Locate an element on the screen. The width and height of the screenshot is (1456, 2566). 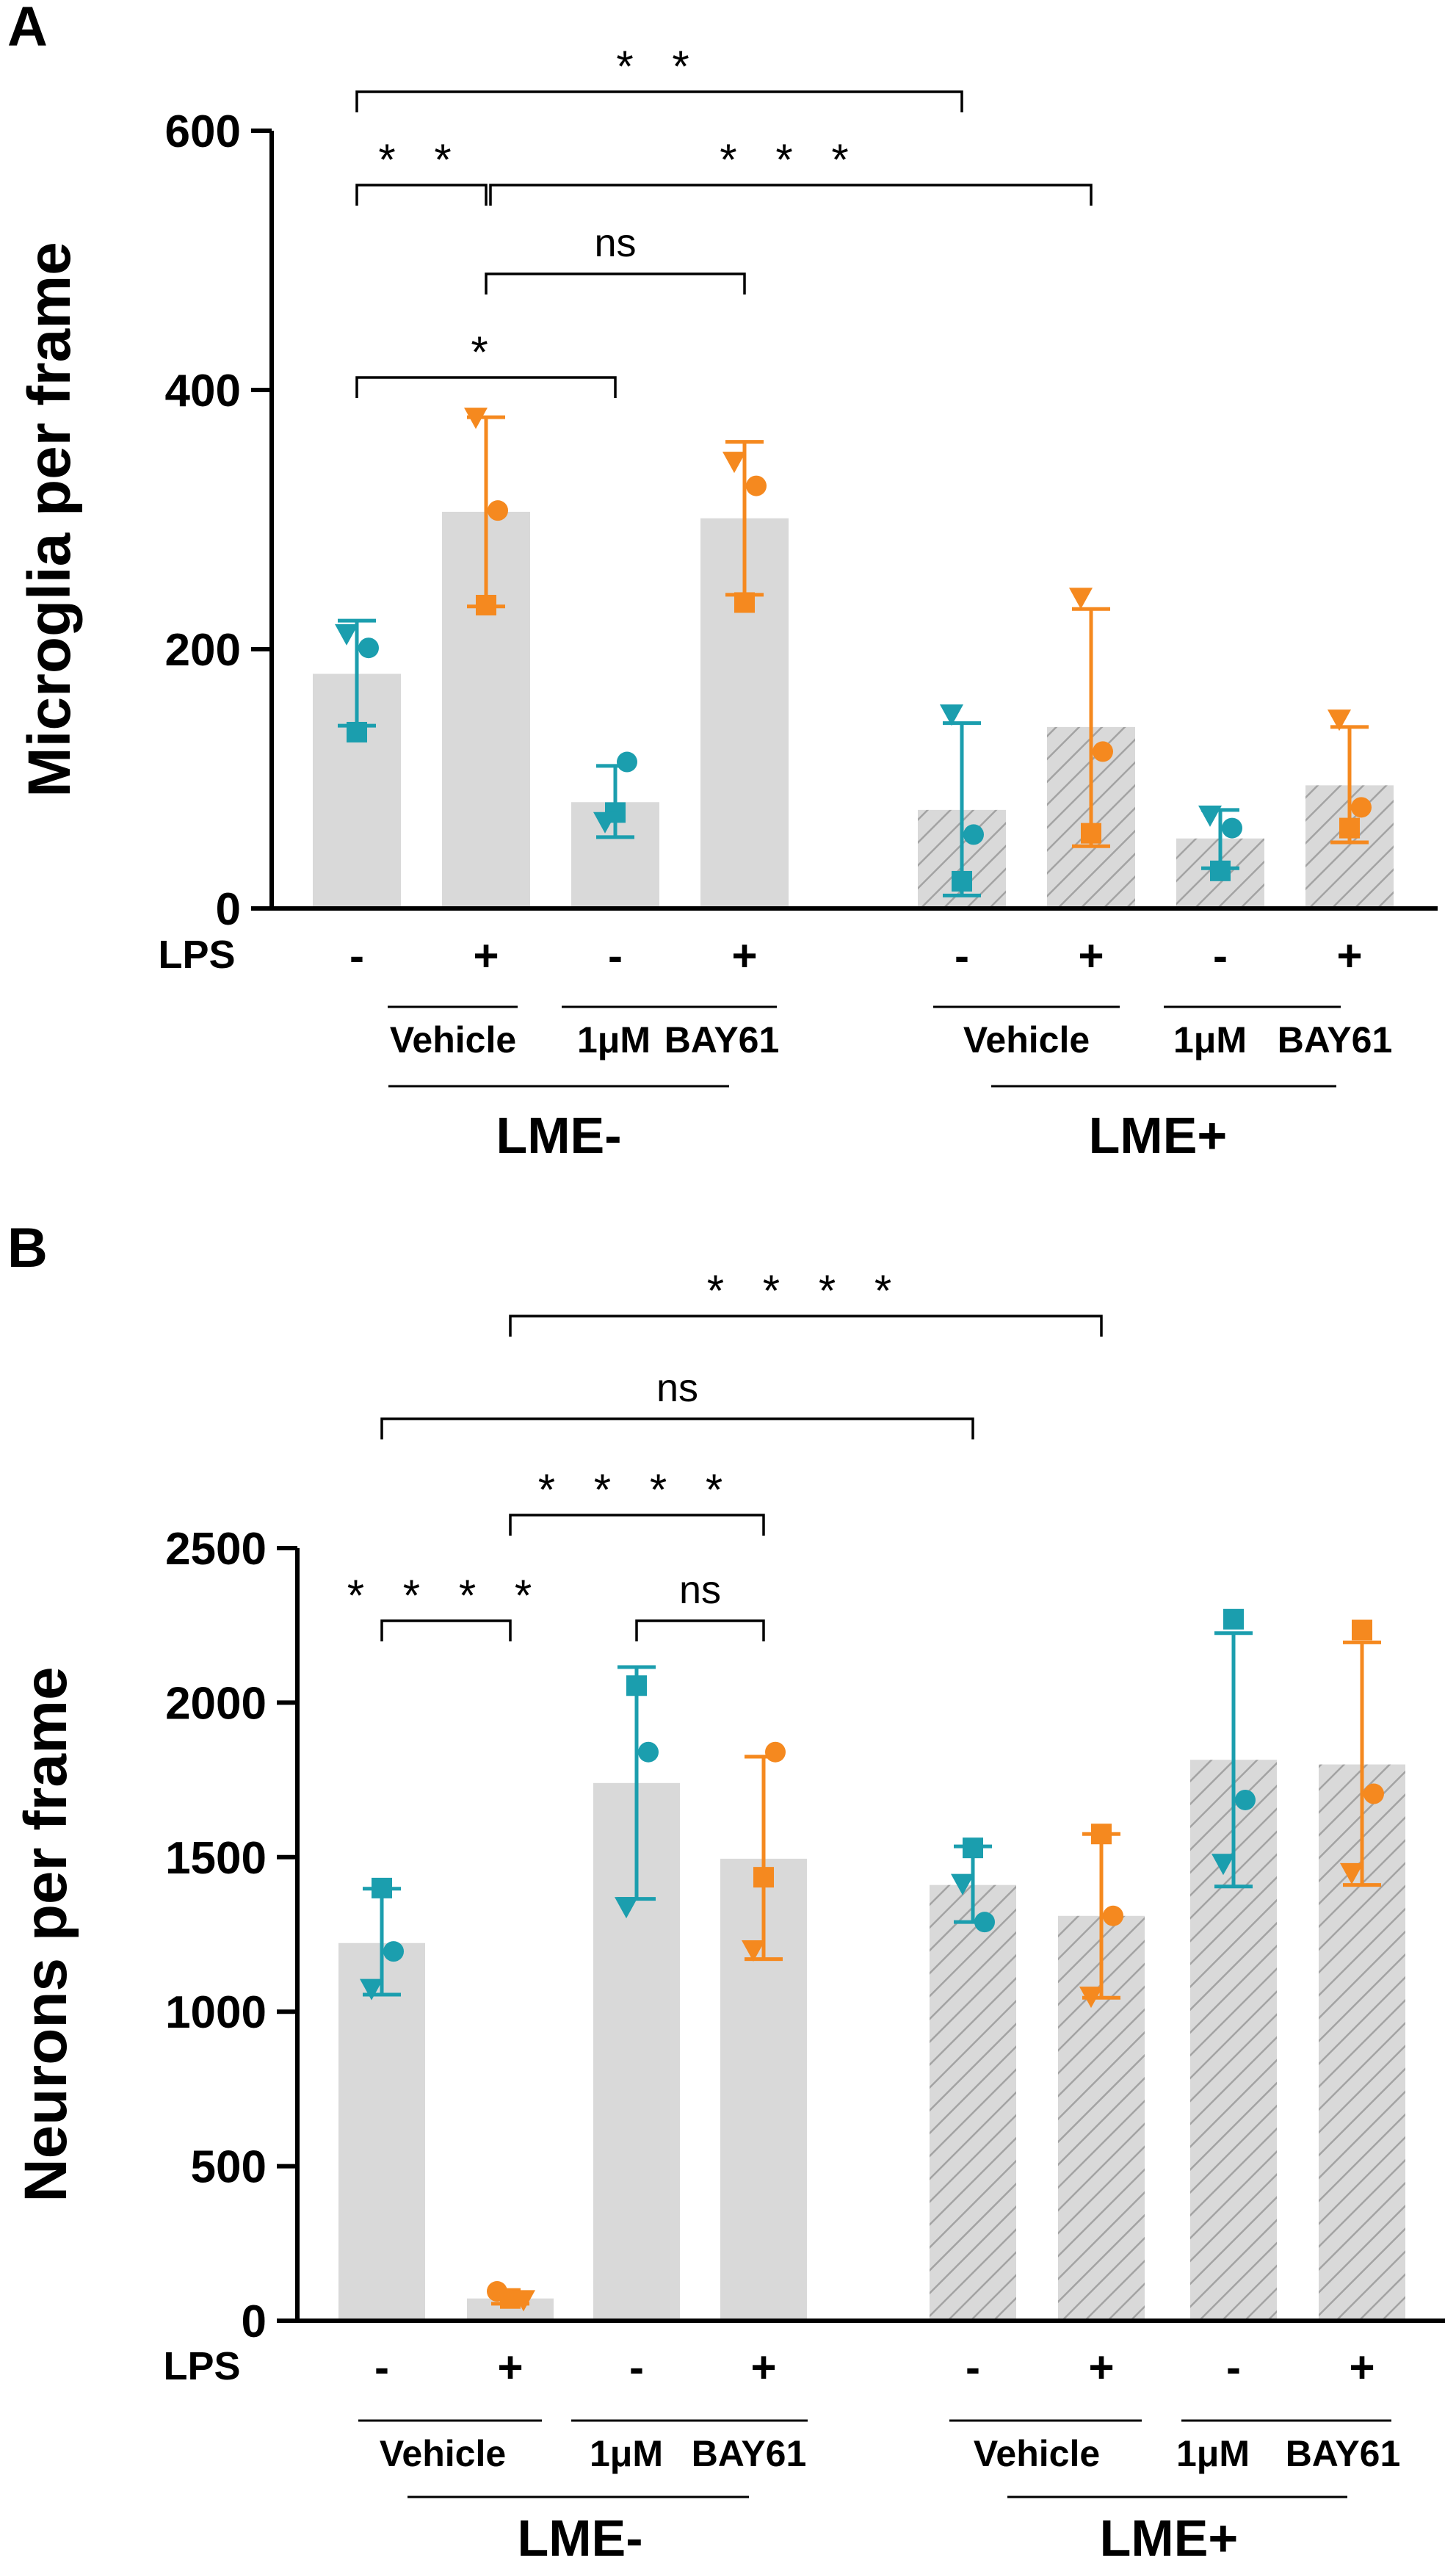
group-label: LME+ is located at coordinates (1169, 2537).